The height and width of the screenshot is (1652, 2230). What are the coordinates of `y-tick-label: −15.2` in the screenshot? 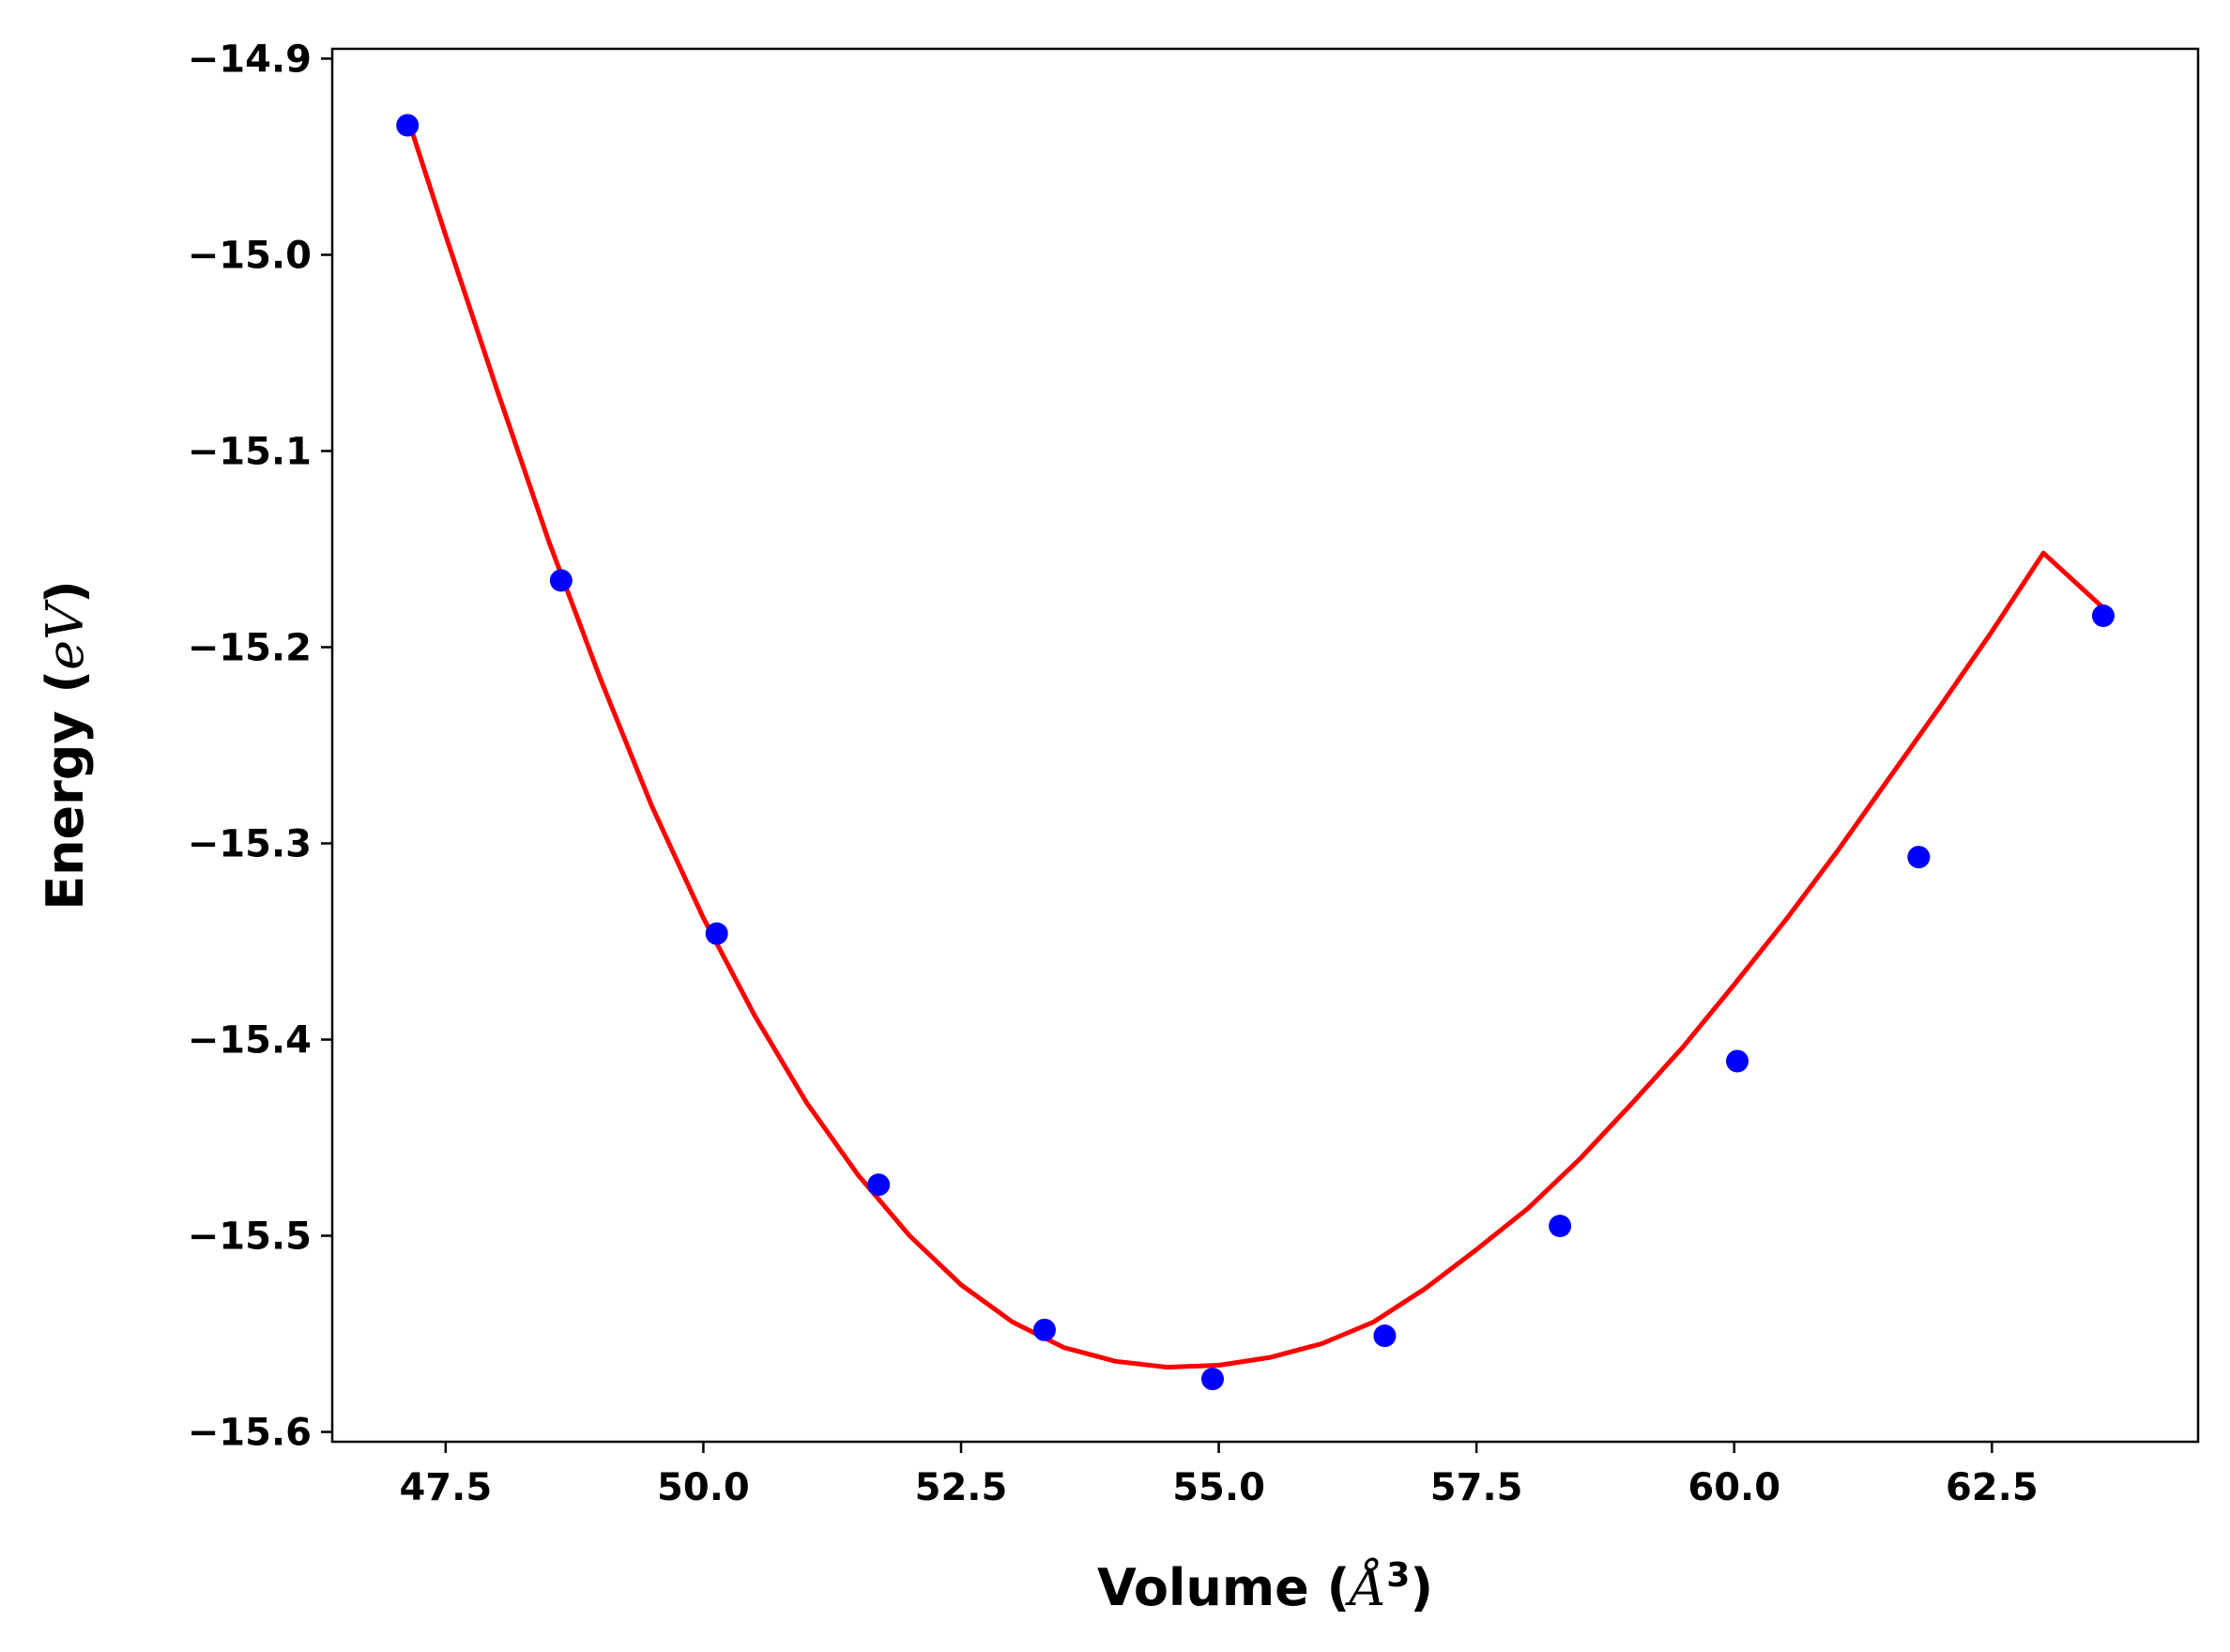 It's located at (250, 647).